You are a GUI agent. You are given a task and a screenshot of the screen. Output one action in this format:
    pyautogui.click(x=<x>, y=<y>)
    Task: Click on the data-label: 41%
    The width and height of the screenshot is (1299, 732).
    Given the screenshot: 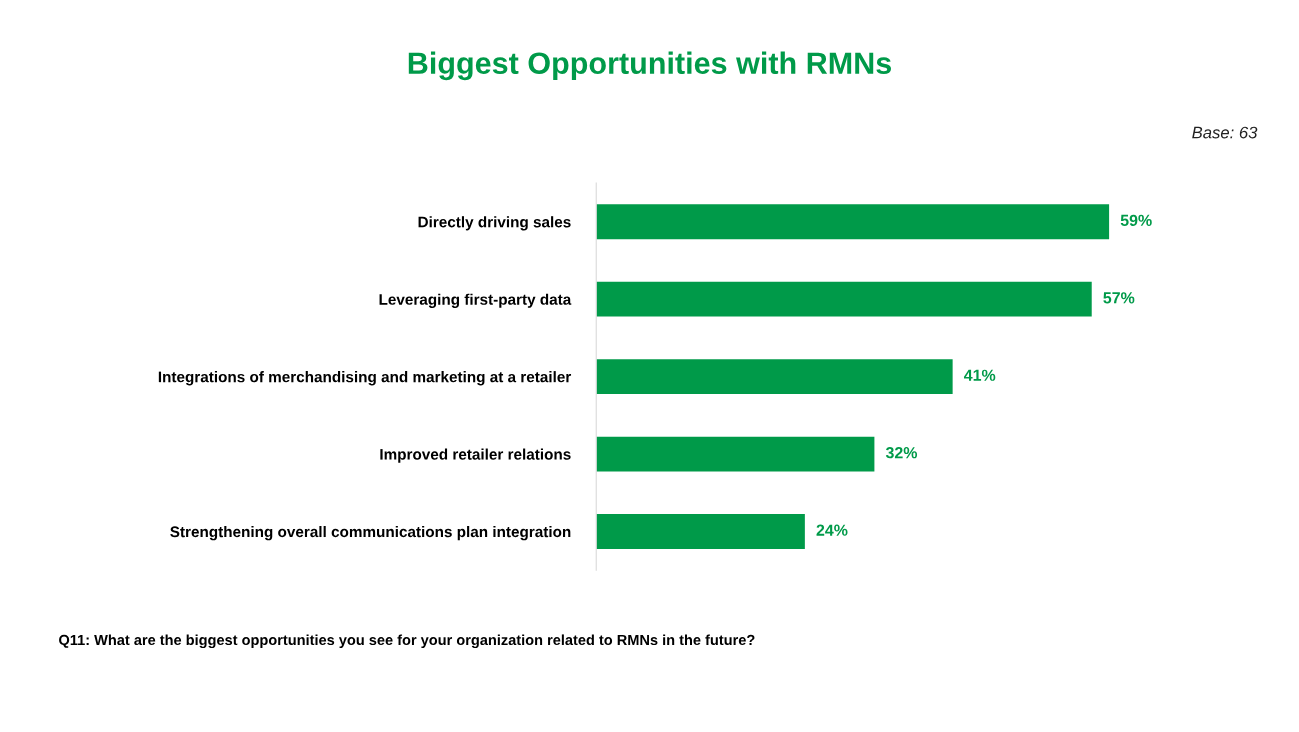 What is the action you would take?
    pyautogui.click(x=979, y=375)
    